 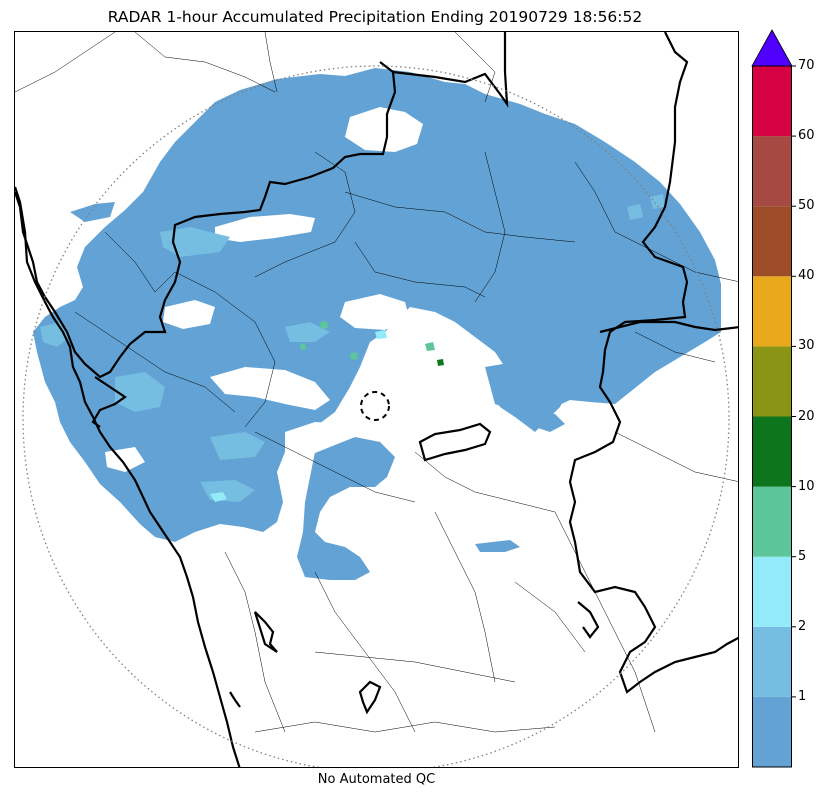 I want to click on colorbar-tick-label: 10, so click(x=806, y=486).